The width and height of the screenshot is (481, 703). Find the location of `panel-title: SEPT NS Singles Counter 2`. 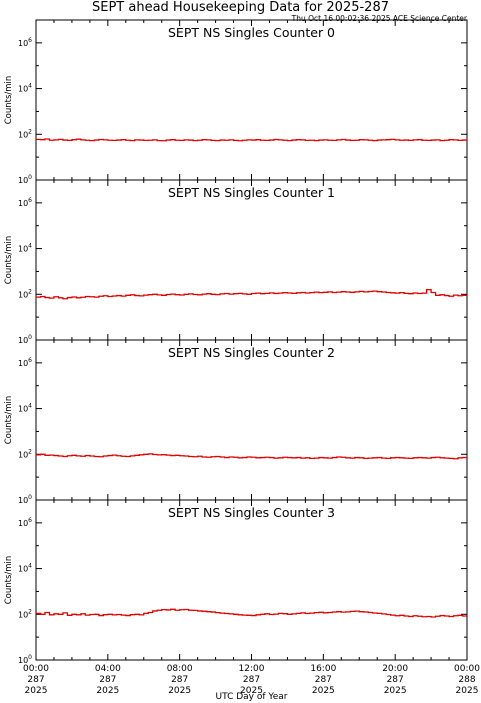

panel-title: SEPT NS Singles Counter 2 is located at coordinates (251, 352).